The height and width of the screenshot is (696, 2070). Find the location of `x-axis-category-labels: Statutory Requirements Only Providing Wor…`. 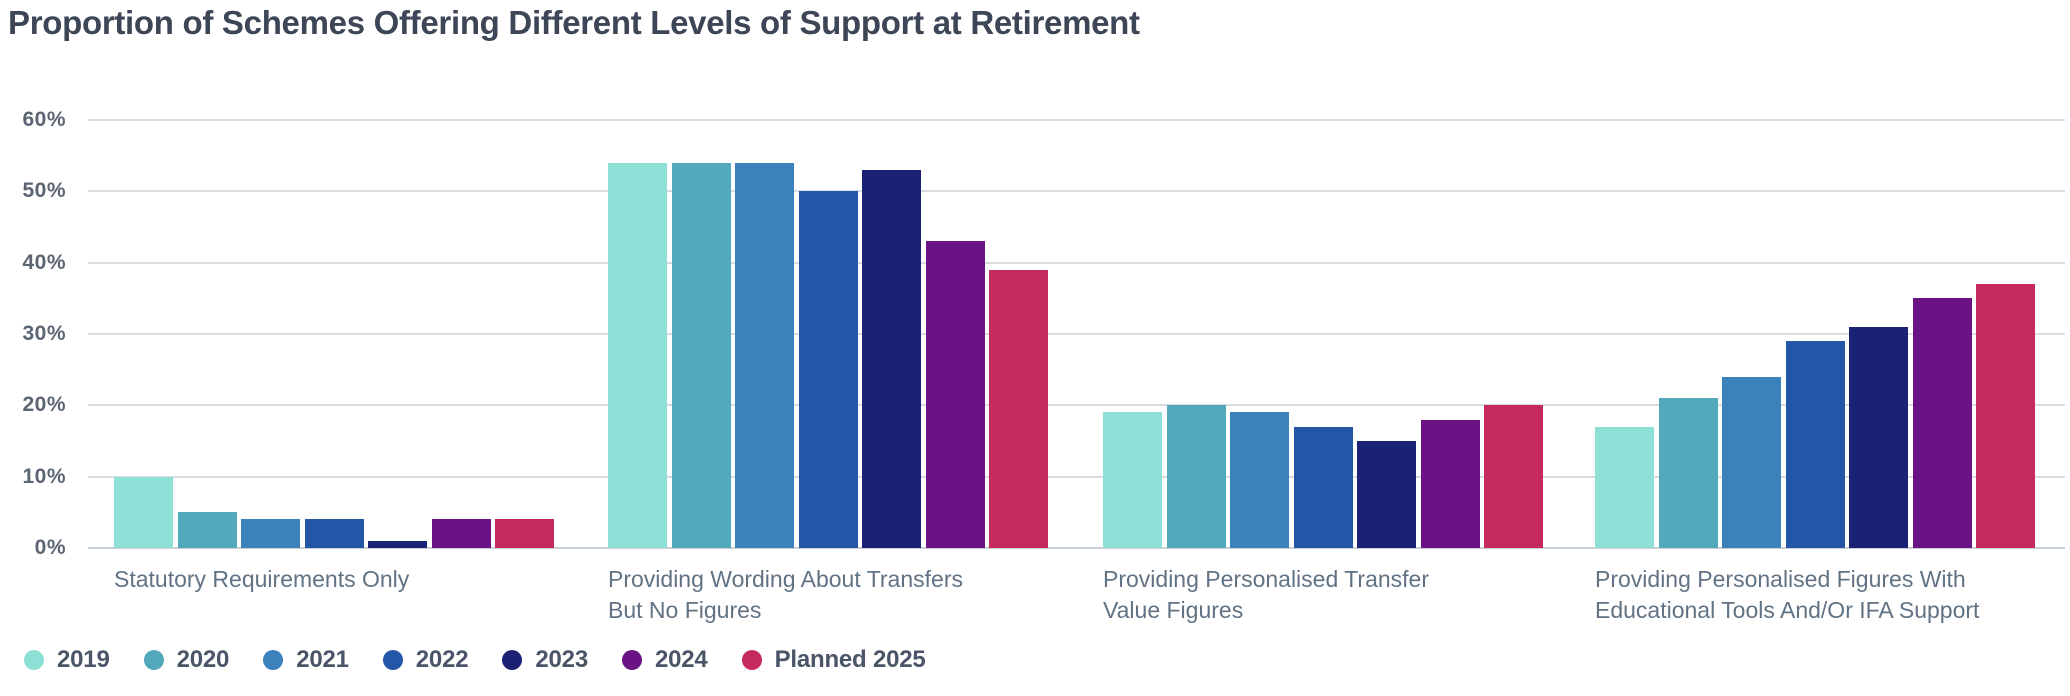

x-axis-category-labels: Statutory Requirements Only Providing Wor… is located at coordinates (1076, 599).